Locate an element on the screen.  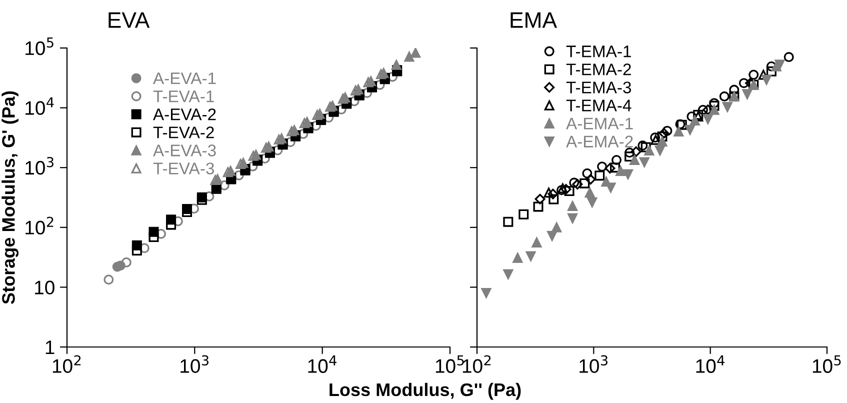
y-tick-label: 1 is located at coordinates (50, 347).